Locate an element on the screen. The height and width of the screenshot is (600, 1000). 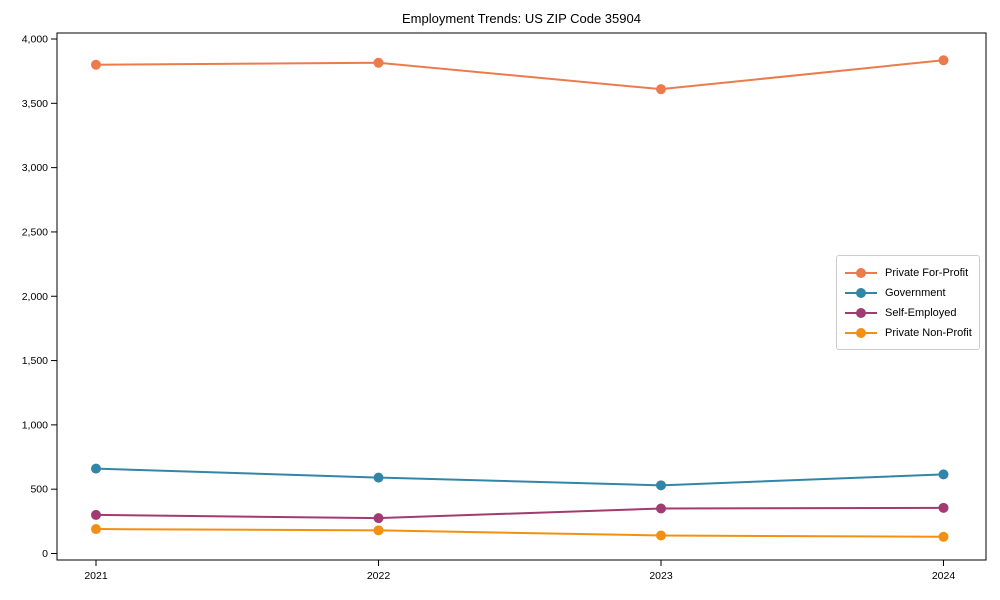
legend-label: Self-Employed is located at coordinates (921, 313).